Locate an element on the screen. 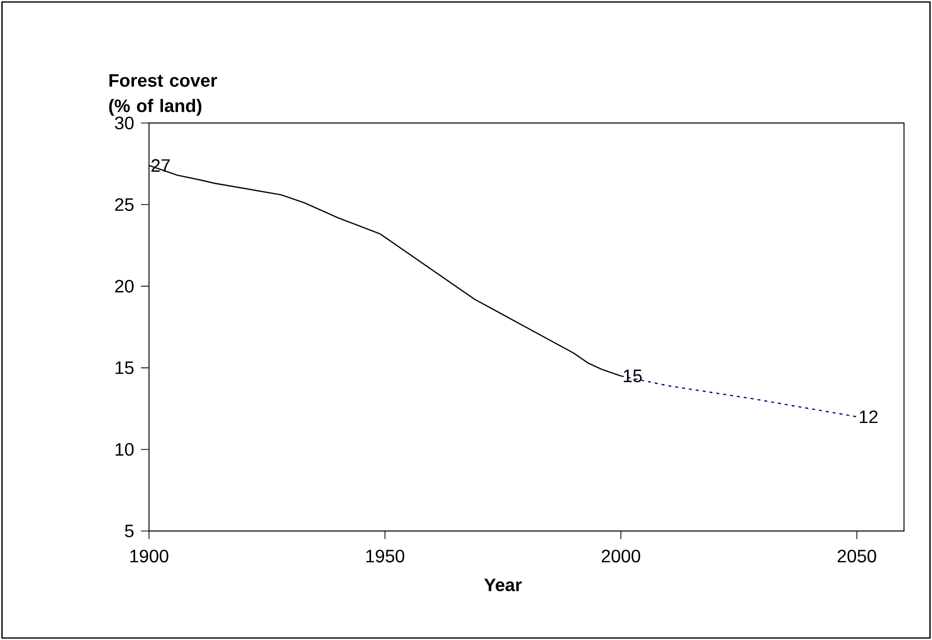  y-tick-label: 20 is located at coordinates (124, 286).